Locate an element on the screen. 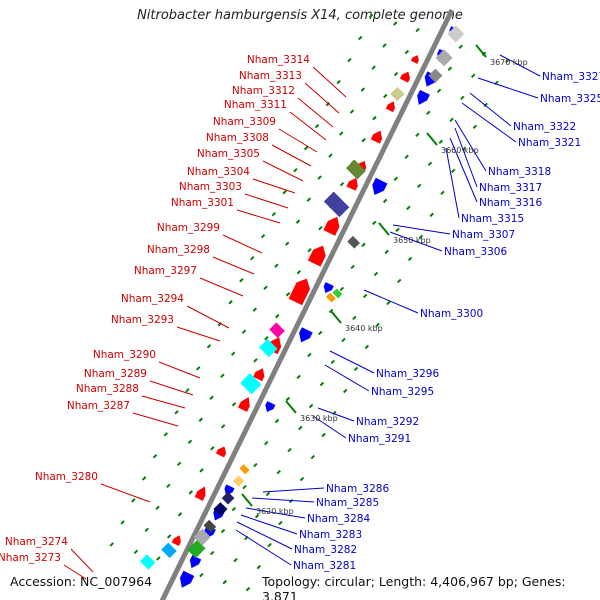  gene-label-left: Nham_3280 is located at coordinates (66, 477).